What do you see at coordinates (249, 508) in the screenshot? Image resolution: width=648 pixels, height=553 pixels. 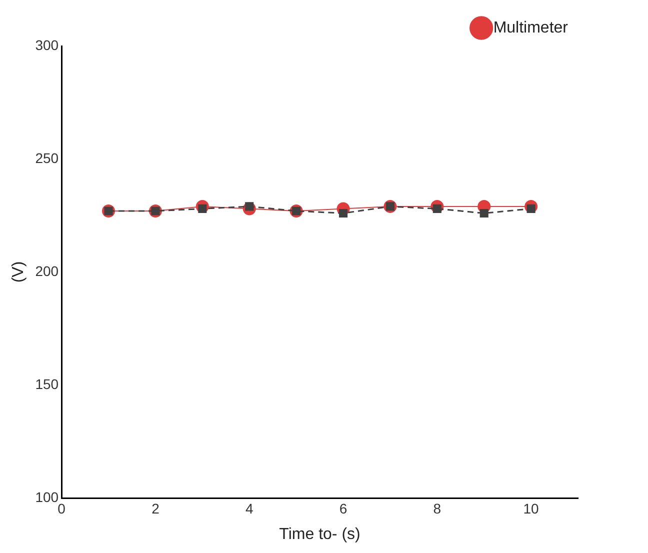 I see `x-tick-label: 4` at bounding box center [249, 508].